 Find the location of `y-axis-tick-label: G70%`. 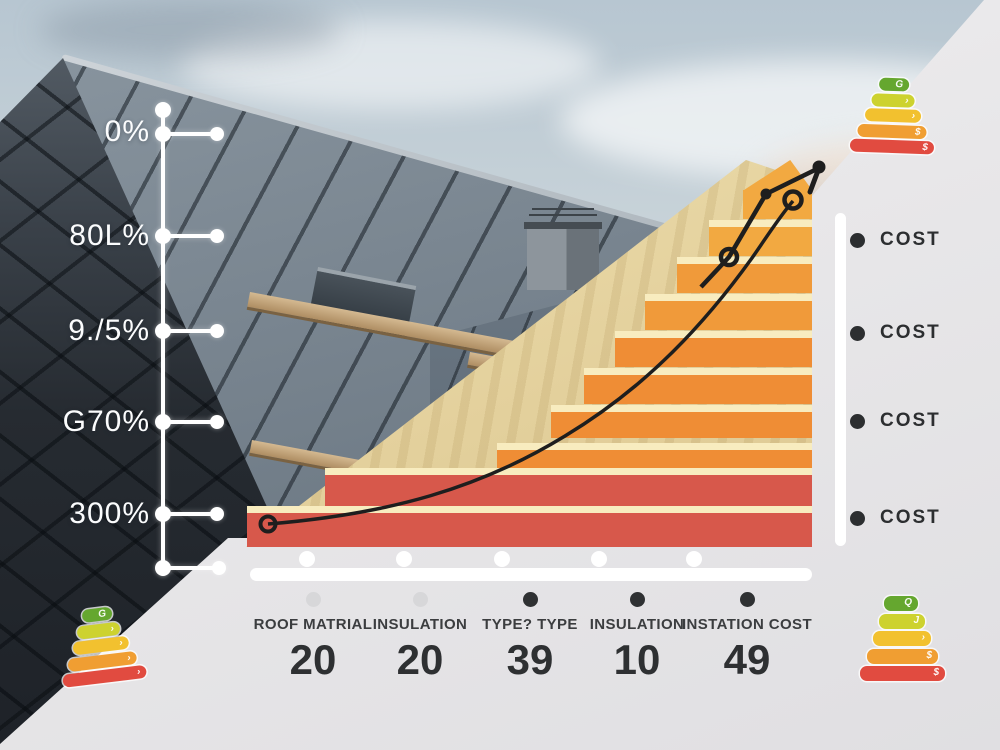

y-axis-tick-label: G70% is located at coordinates (106, 421).